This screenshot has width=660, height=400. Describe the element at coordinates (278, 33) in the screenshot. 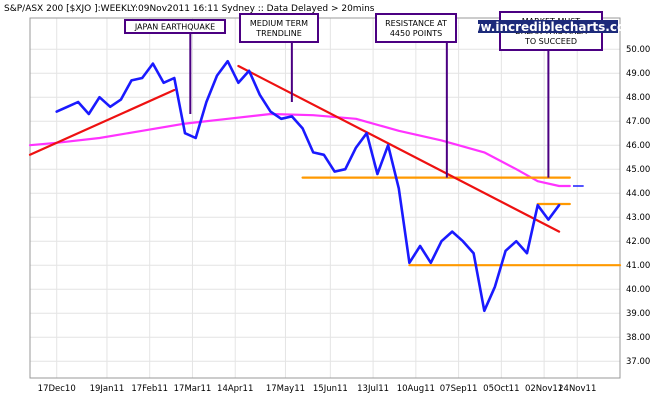

I see `annotation-text: TRENDLINE` at that location.